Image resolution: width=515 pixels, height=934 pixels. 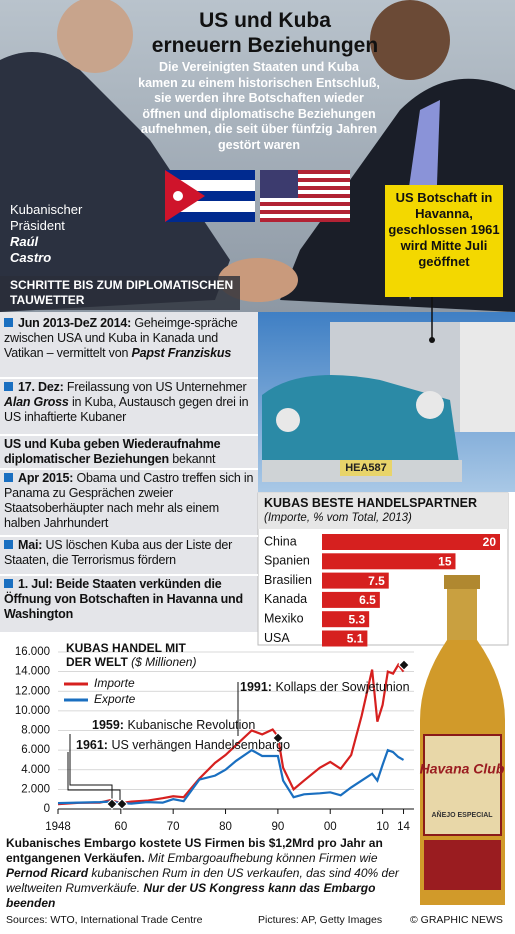 What do you see at coordinates (305, 196) in the screenshot?
I see `flag-us` at bounding box center [305, 196].